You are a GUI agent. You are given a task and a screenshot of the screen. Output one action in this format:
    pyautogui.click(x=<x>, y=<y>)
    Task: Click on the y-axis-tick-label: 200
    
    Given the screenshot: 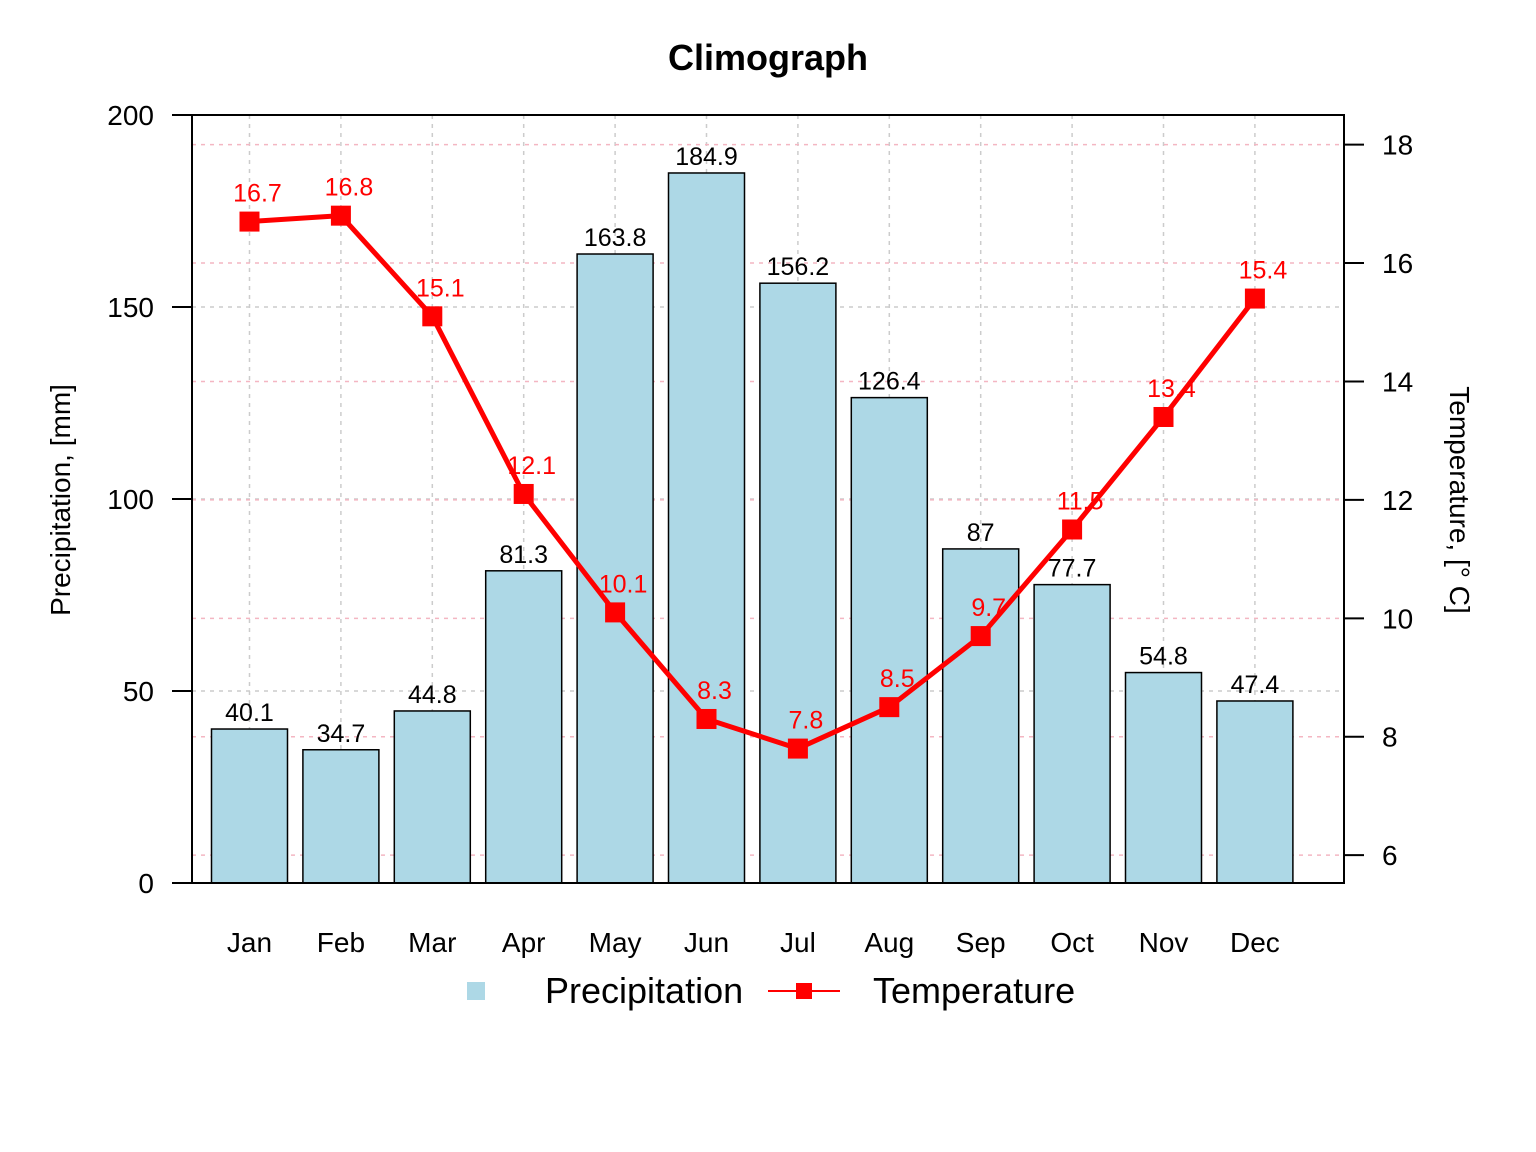 What is the action you would take?
    pyautogui.click(x=130, y=115)
    